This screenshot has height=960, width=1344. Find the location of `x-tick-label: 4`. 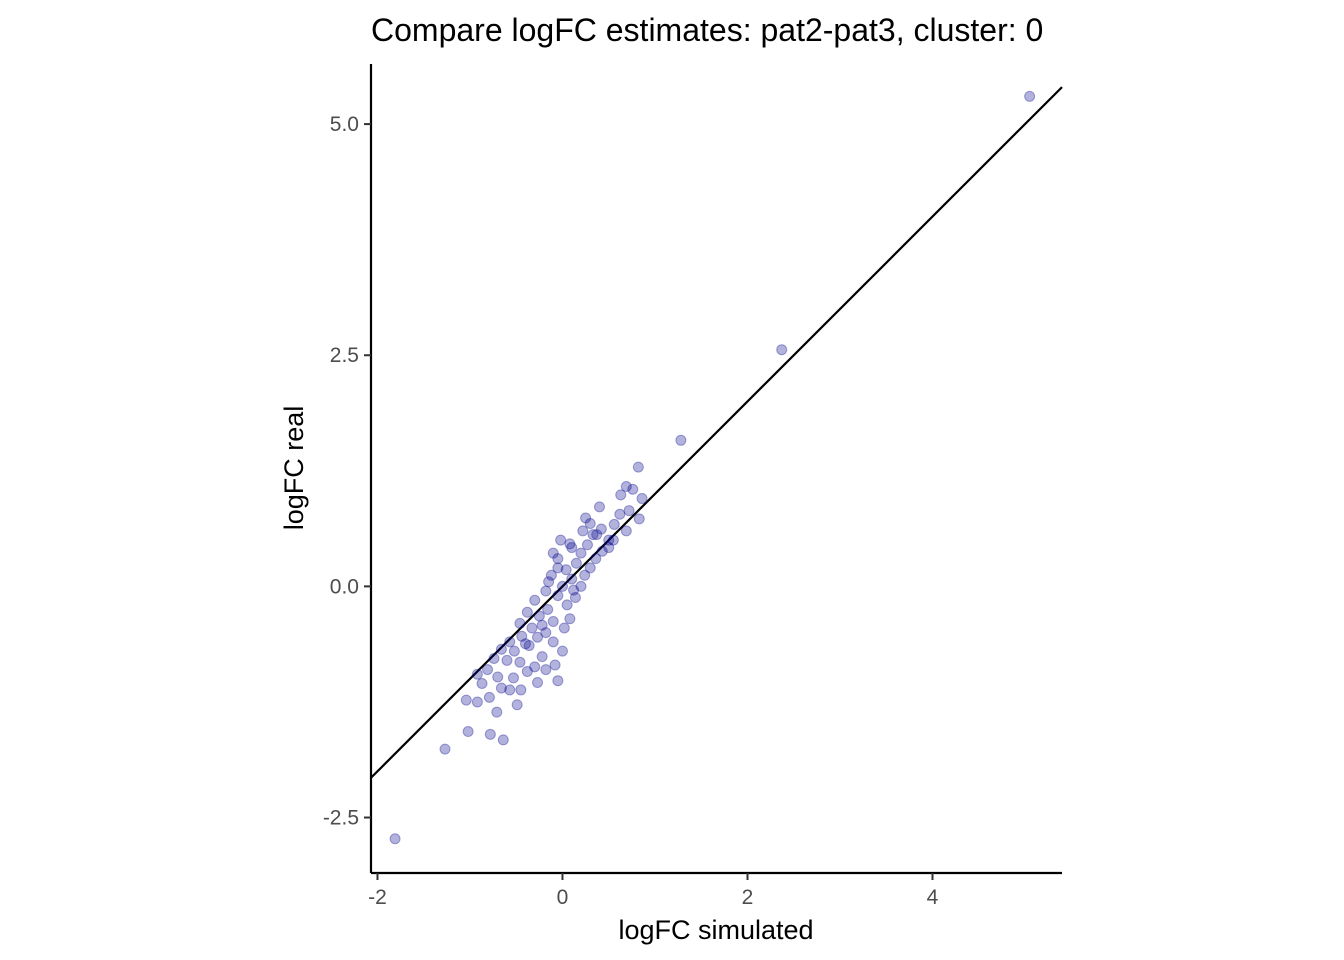

x-tick-label: 4 is located at coordinates (933, 897).